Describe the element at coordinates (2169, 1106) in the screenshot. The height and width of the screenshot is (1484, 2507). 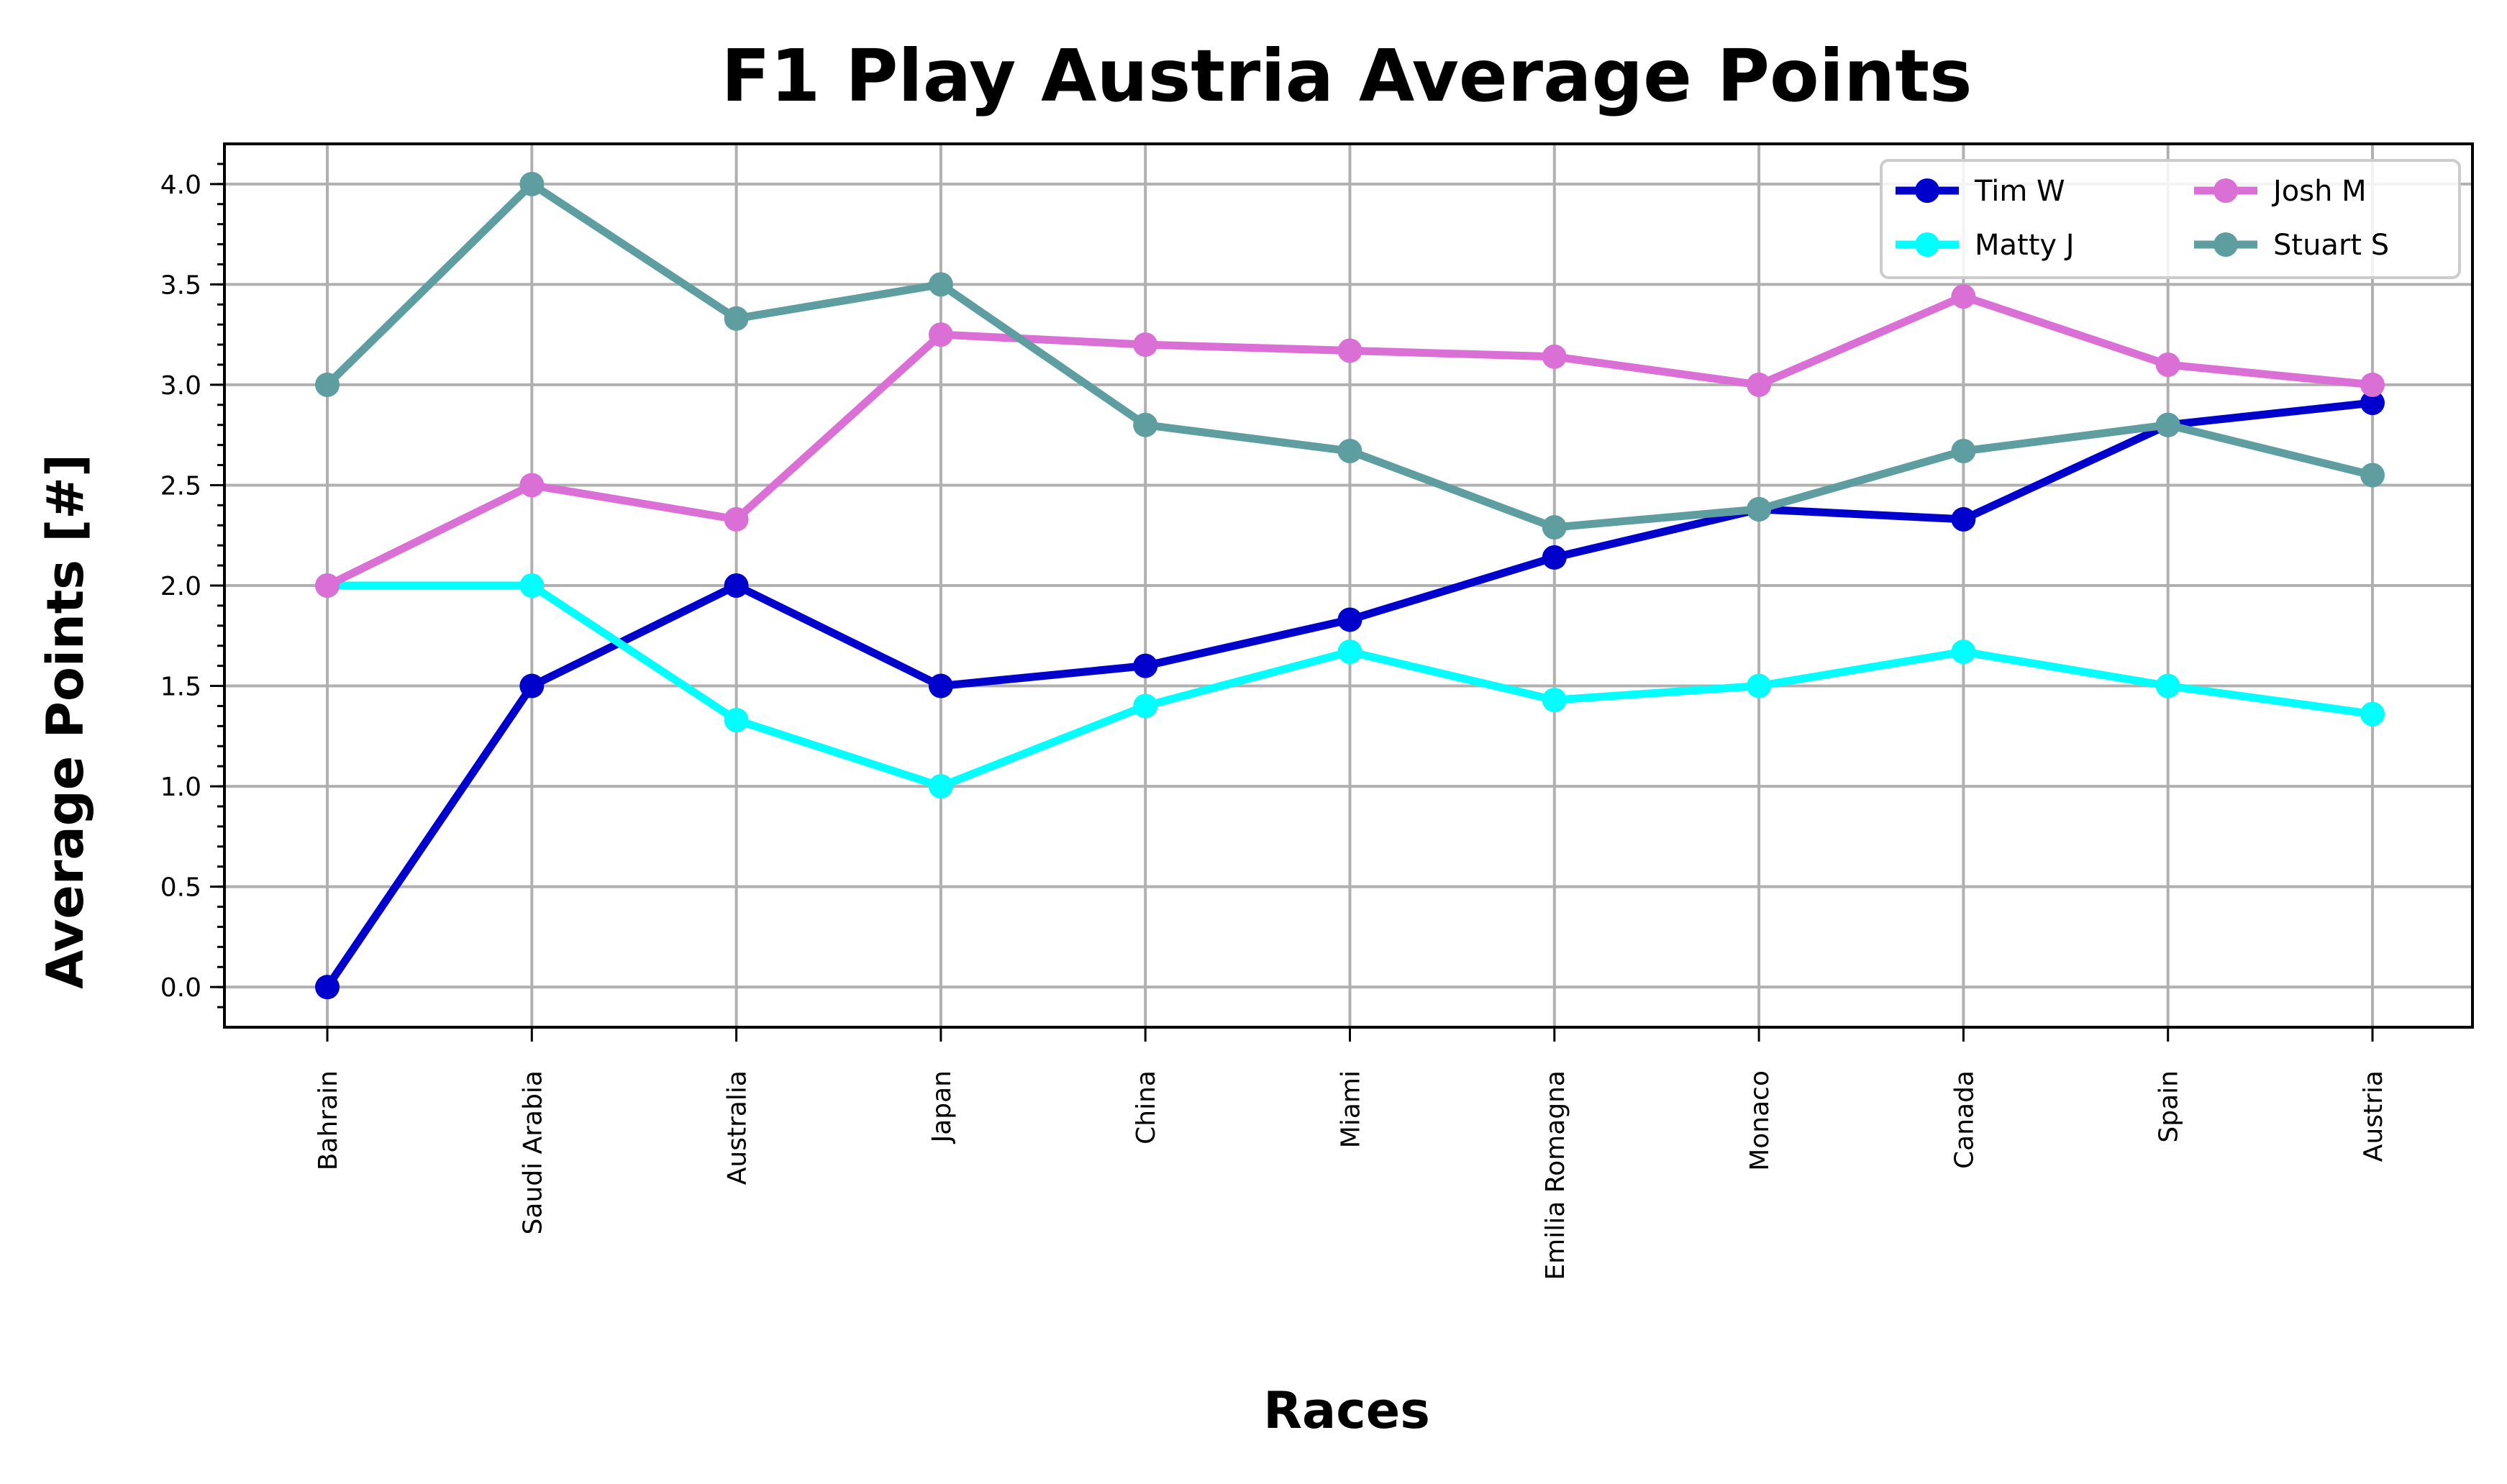
I see `x-tick-label-9: Spain` at that location.